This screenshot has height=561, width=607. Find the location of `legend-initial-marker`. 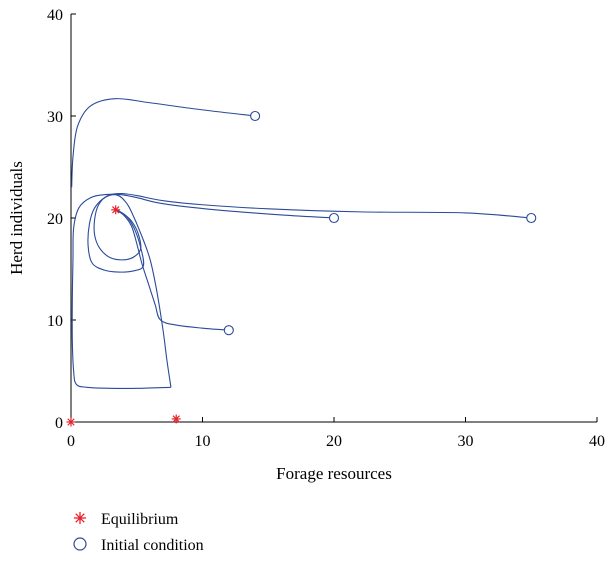

legend-initial-marker is located at coordinates (80, 544).